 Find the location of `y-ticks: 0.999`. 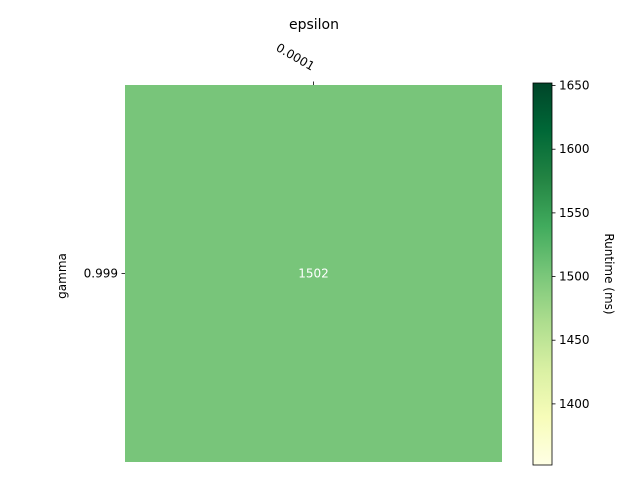

y-ticks: 0.999 is located at coordinates (104, 274).